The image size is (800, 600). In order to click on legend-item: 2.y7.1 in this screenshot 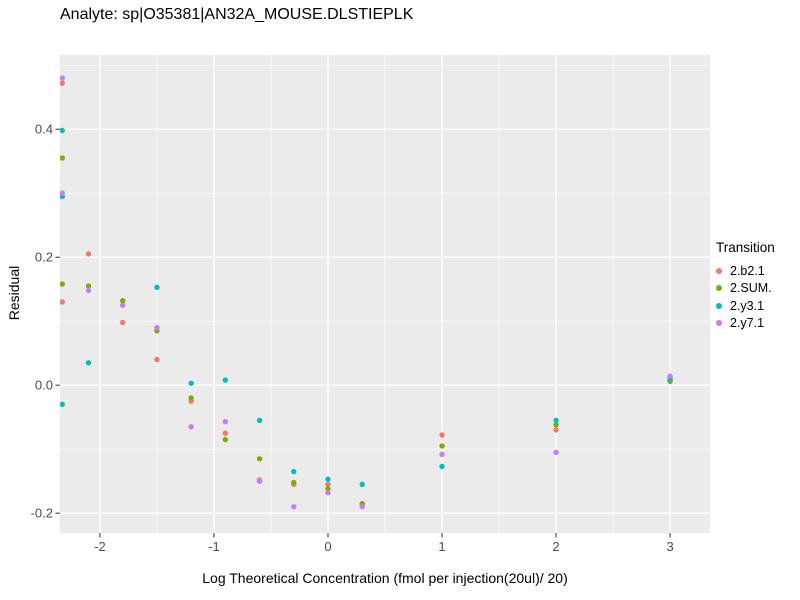, I will do `click(745, 324)`.